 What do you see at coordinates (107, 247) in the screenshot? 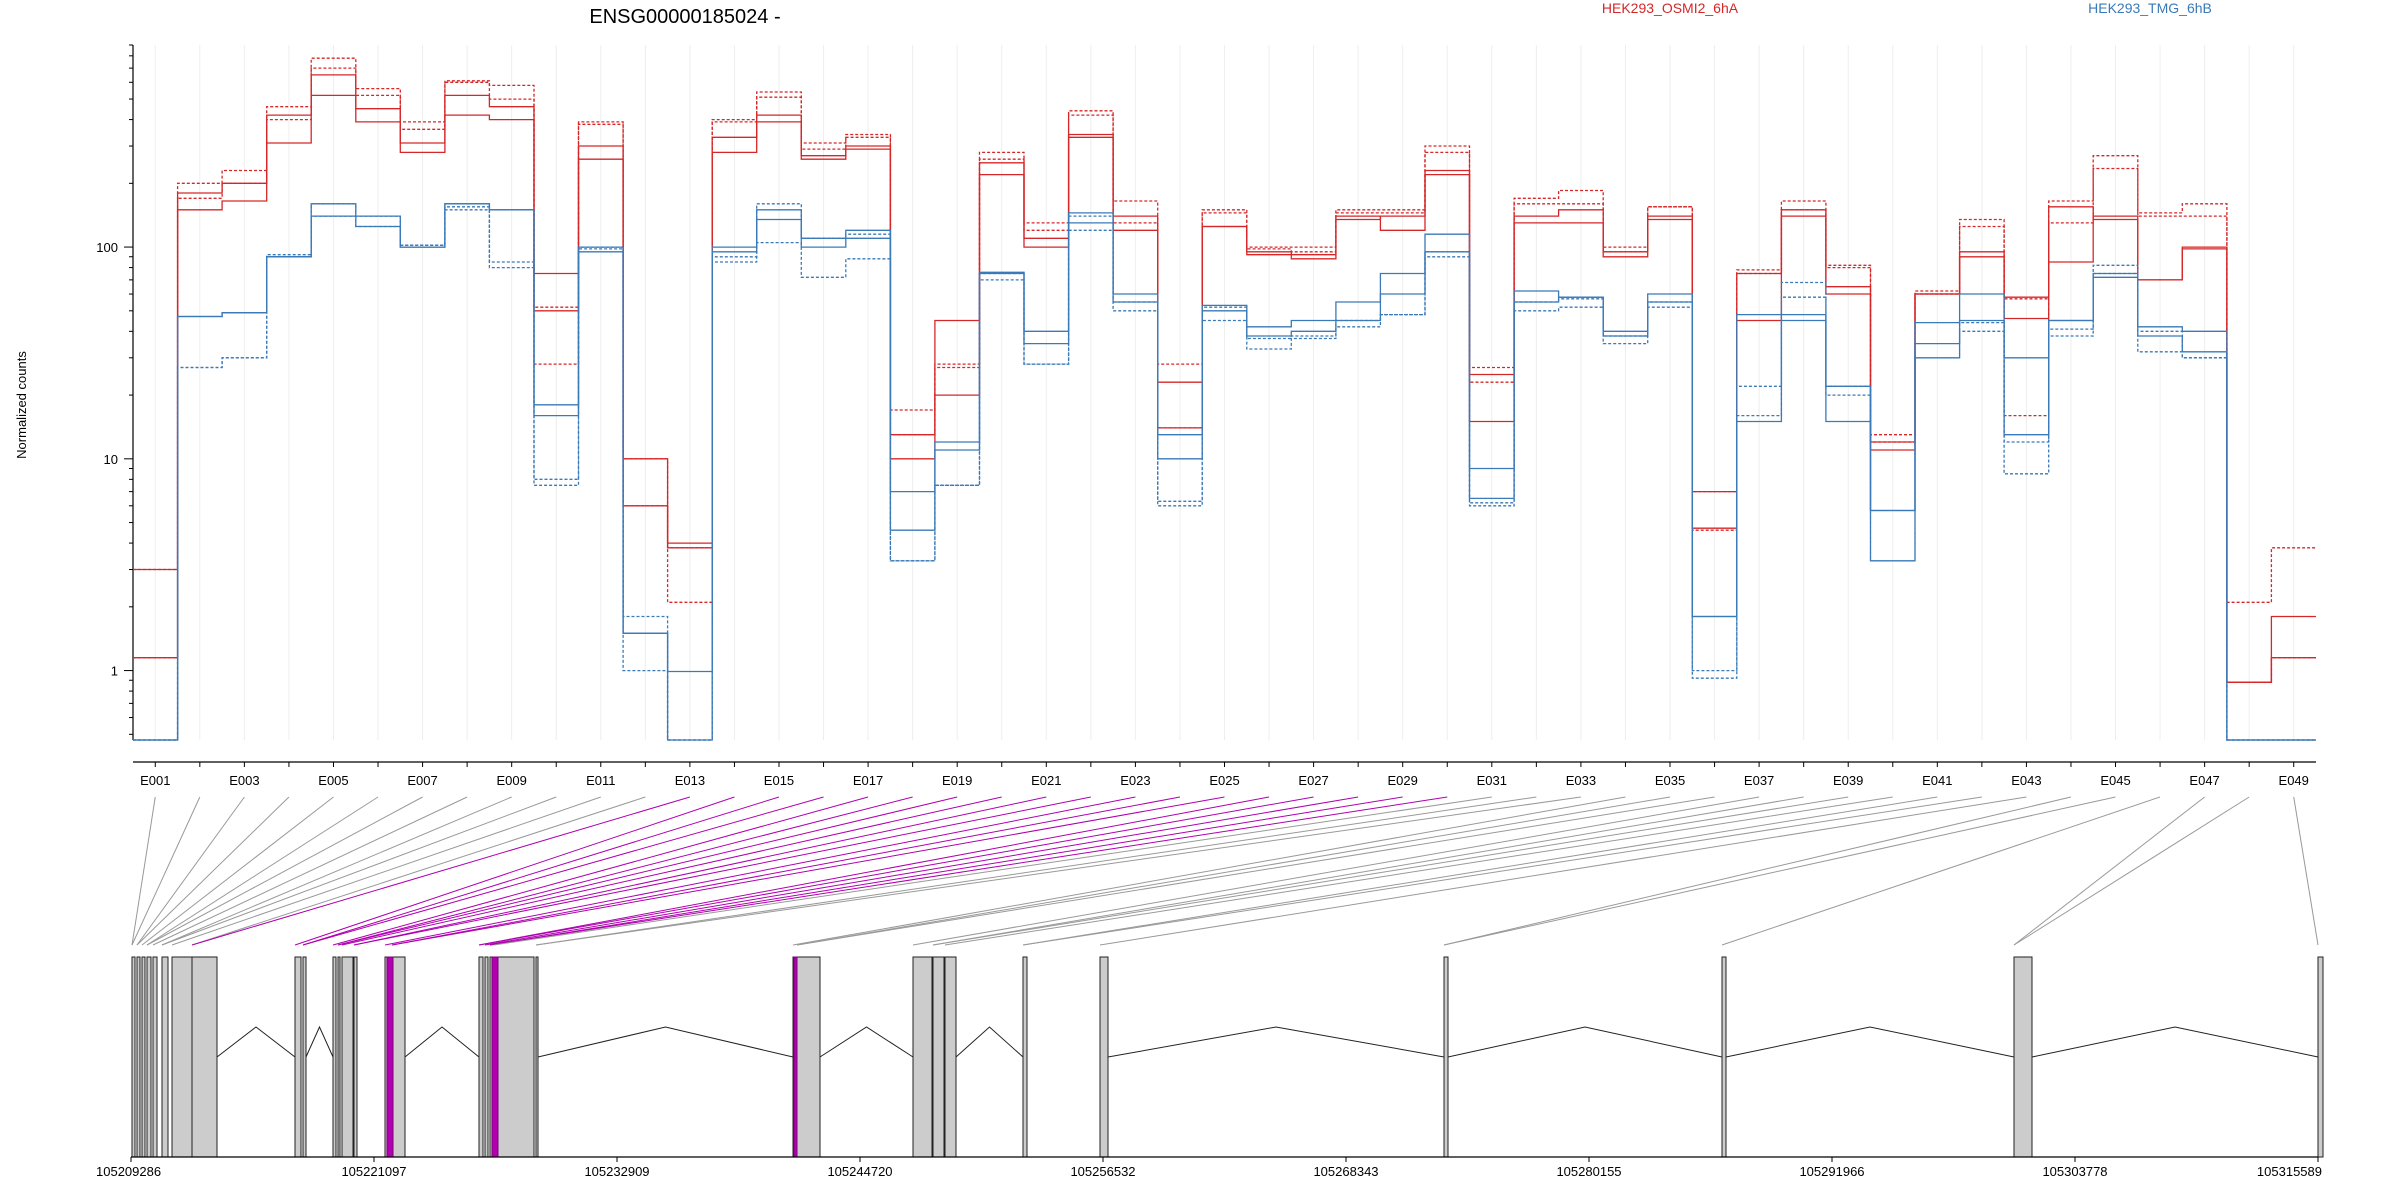
I see `y-tick-label: 100` at bounding box center [107, 247].